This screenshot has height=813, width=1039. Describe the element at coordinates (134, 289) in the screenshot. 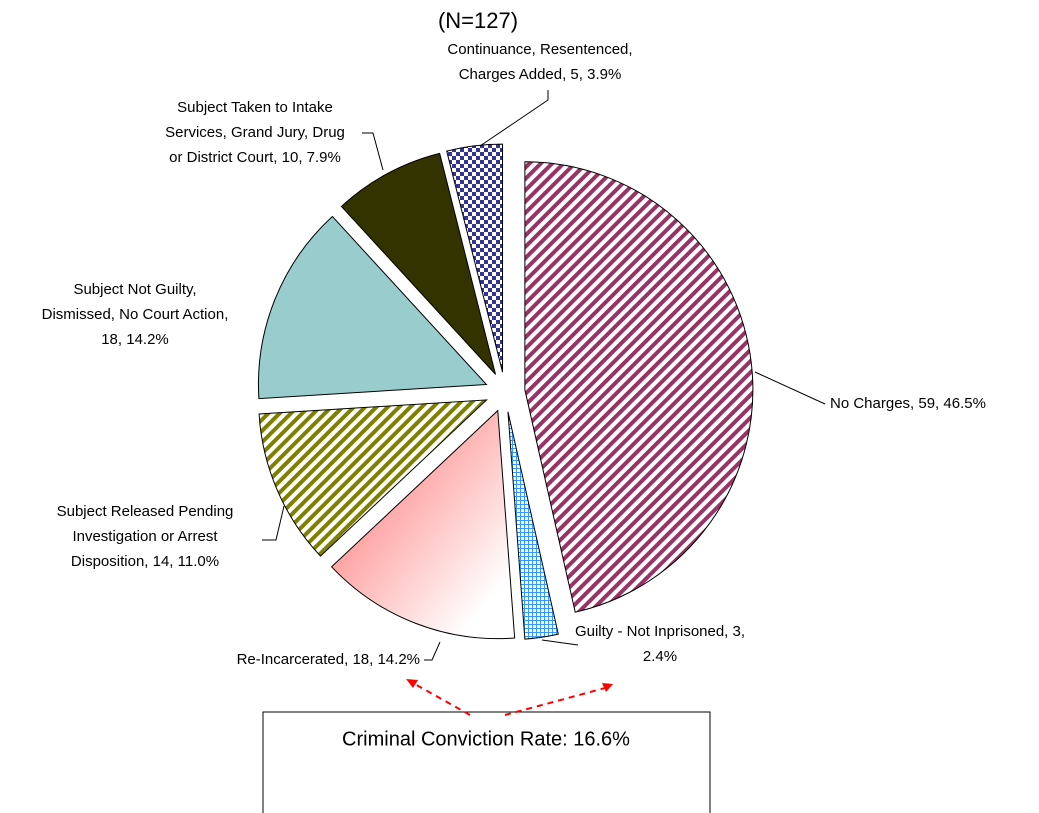

I see `data-label: Subject Not Guilty,` at that location.